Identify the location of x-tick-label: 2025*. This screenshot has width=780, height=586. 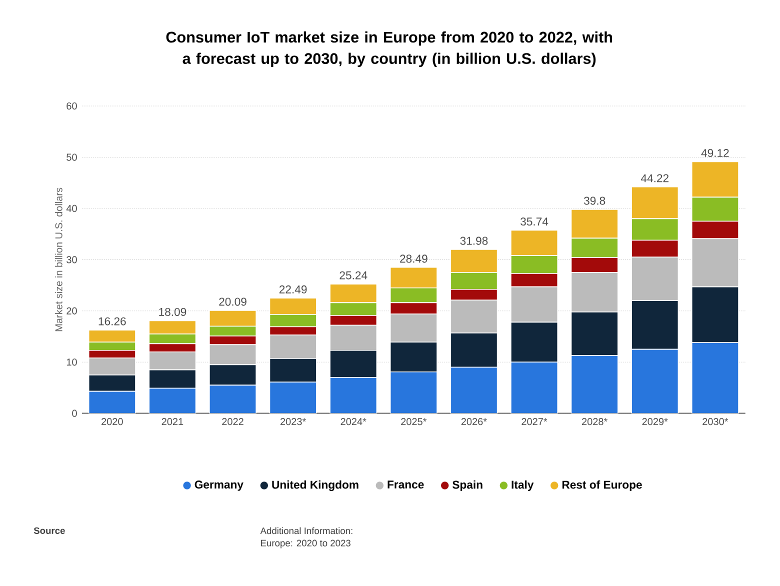
(414, 422).